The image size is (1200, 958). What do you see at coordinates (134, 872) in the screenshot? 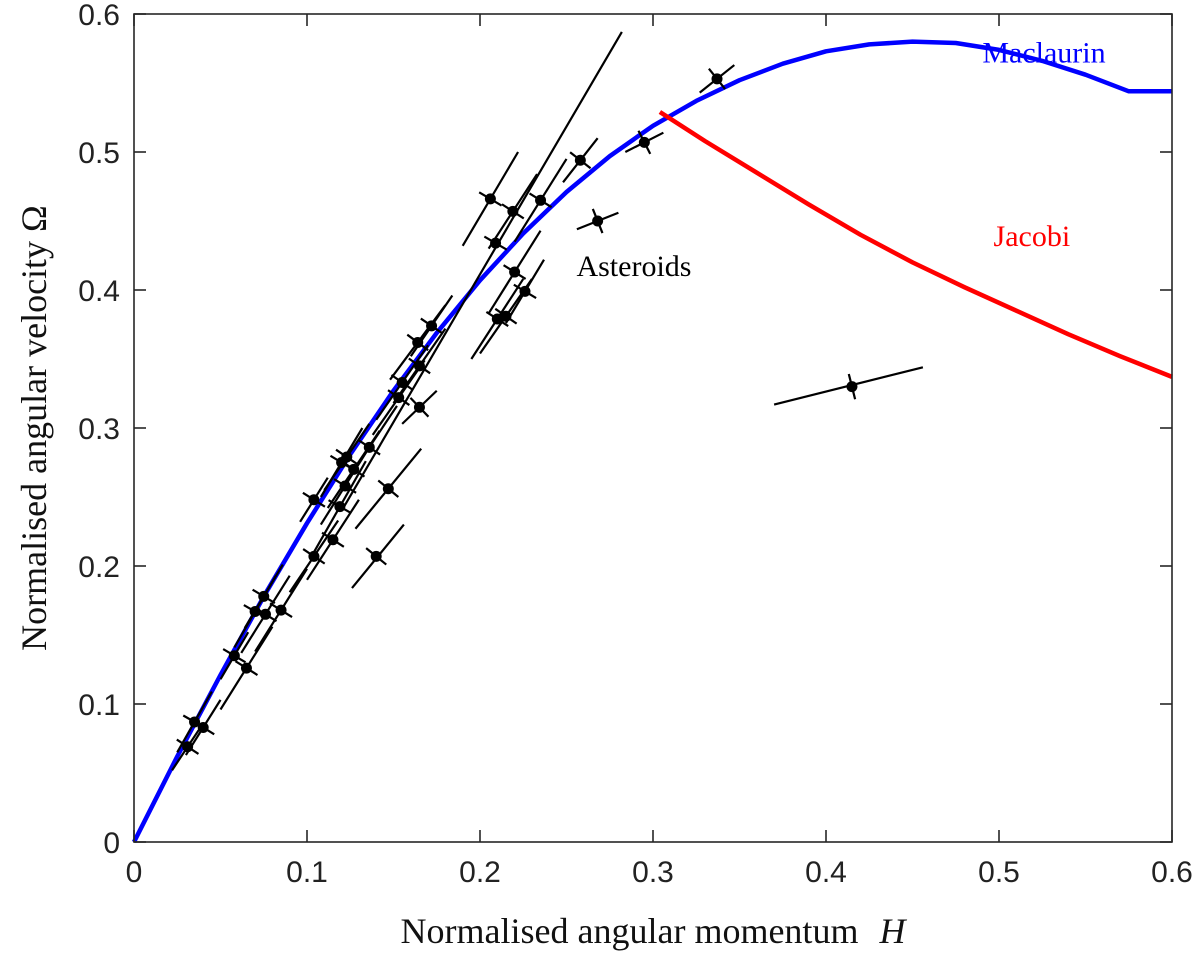
I see `x-tick-label: 0` at bounding box center [134, 872].